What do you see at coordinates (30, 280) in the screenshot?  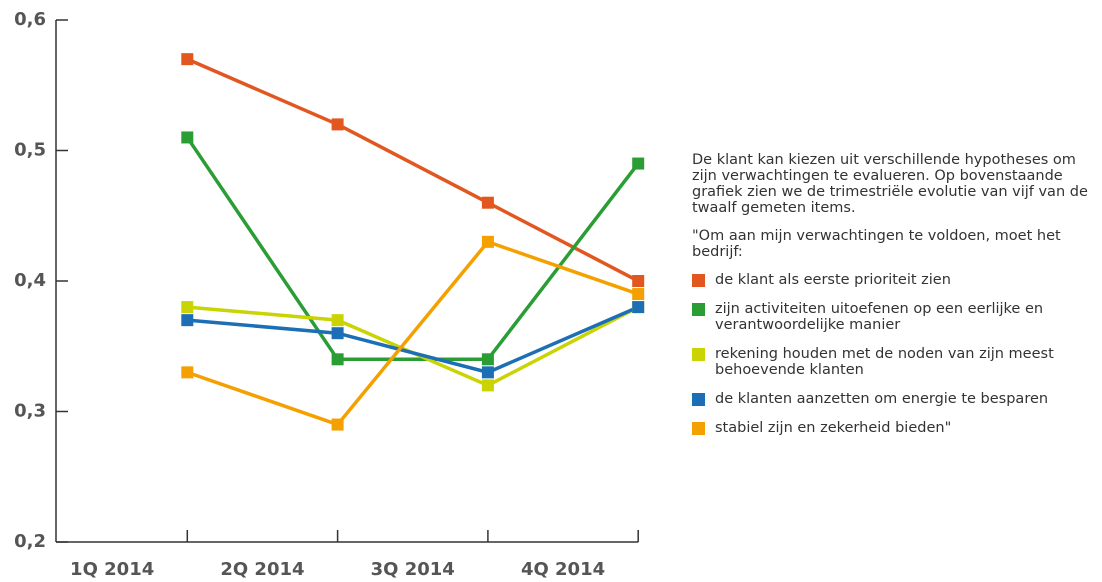 I see `y-tick-label: 0,4` at bounding box center [30, 280].